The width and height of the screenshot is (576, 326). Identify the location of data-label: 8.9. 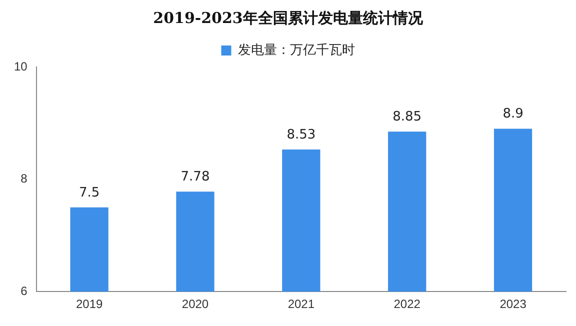
(513, 114).